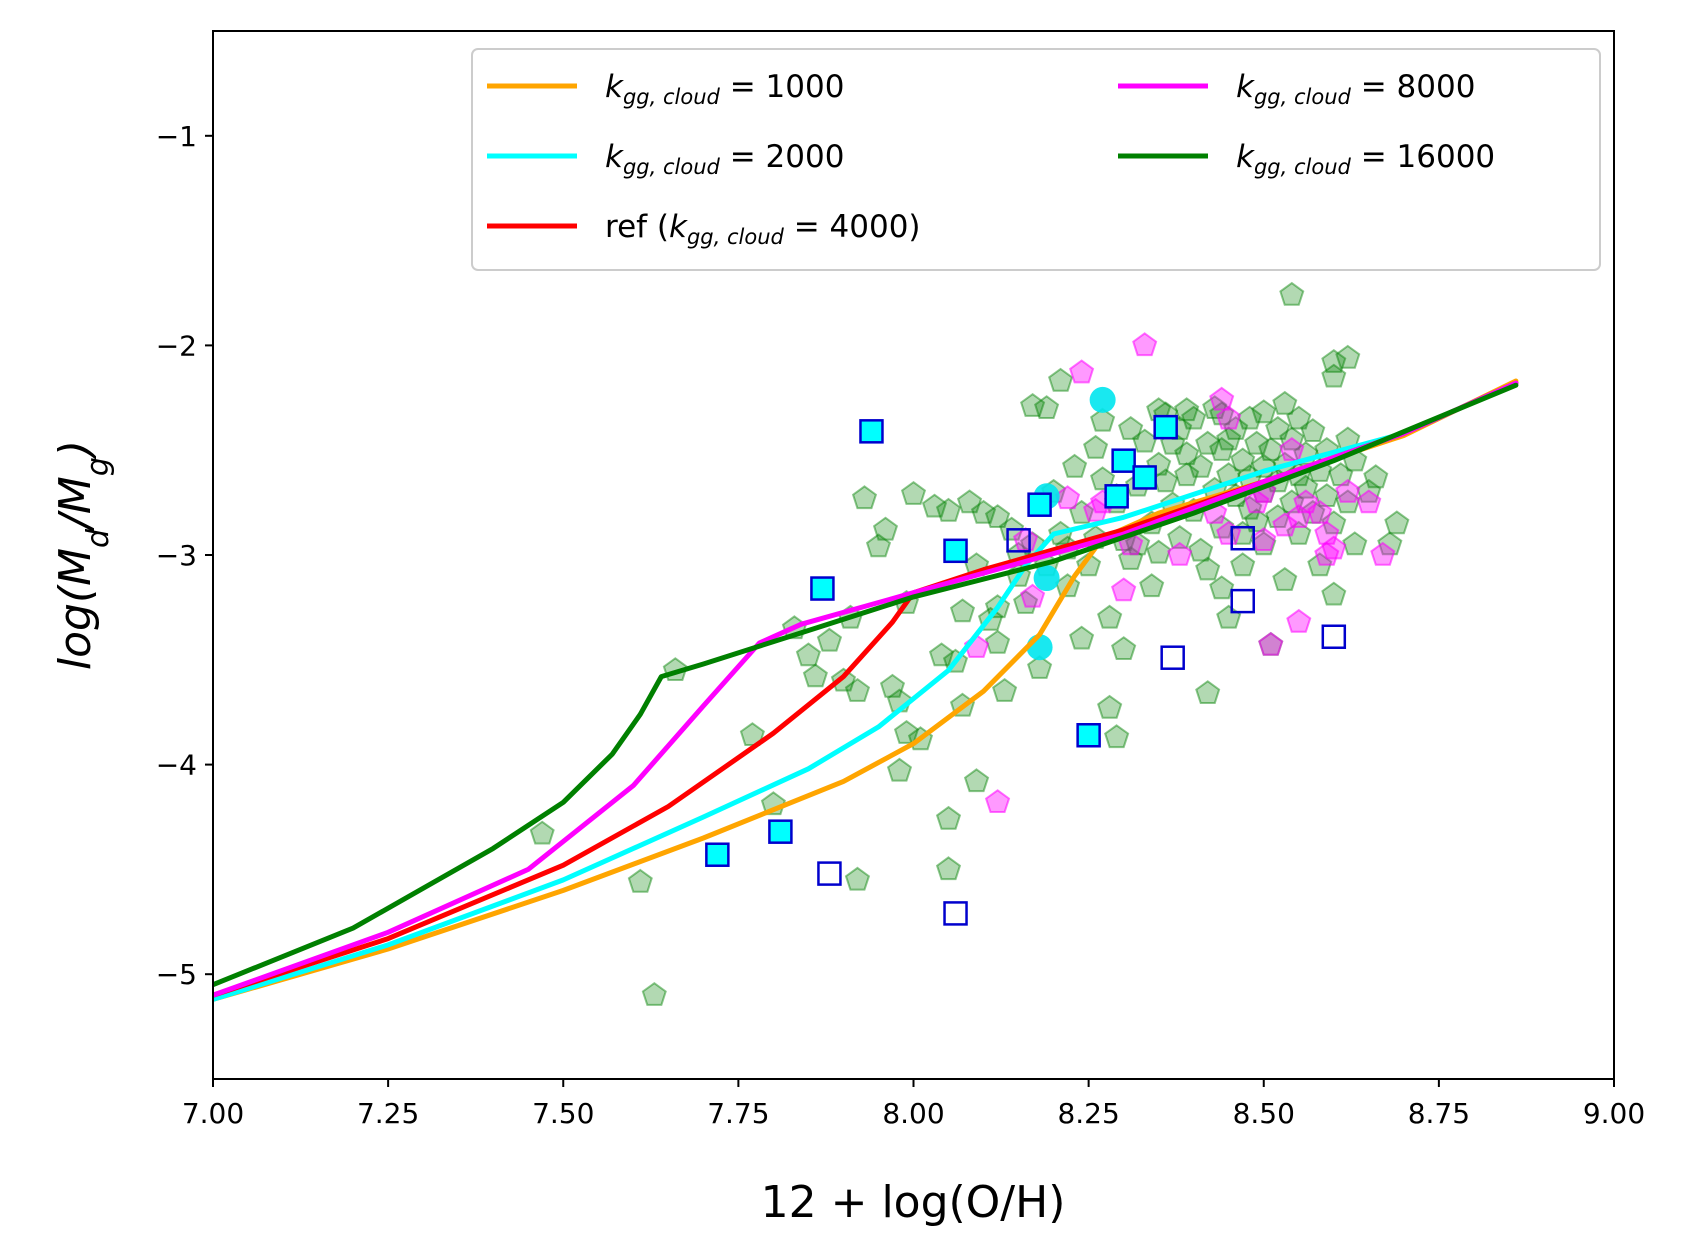 The height and width of the screenshot is (1253, 1683). I want to click on legend-label-1000: kgg, cloud = 1000, so click(724, 89).